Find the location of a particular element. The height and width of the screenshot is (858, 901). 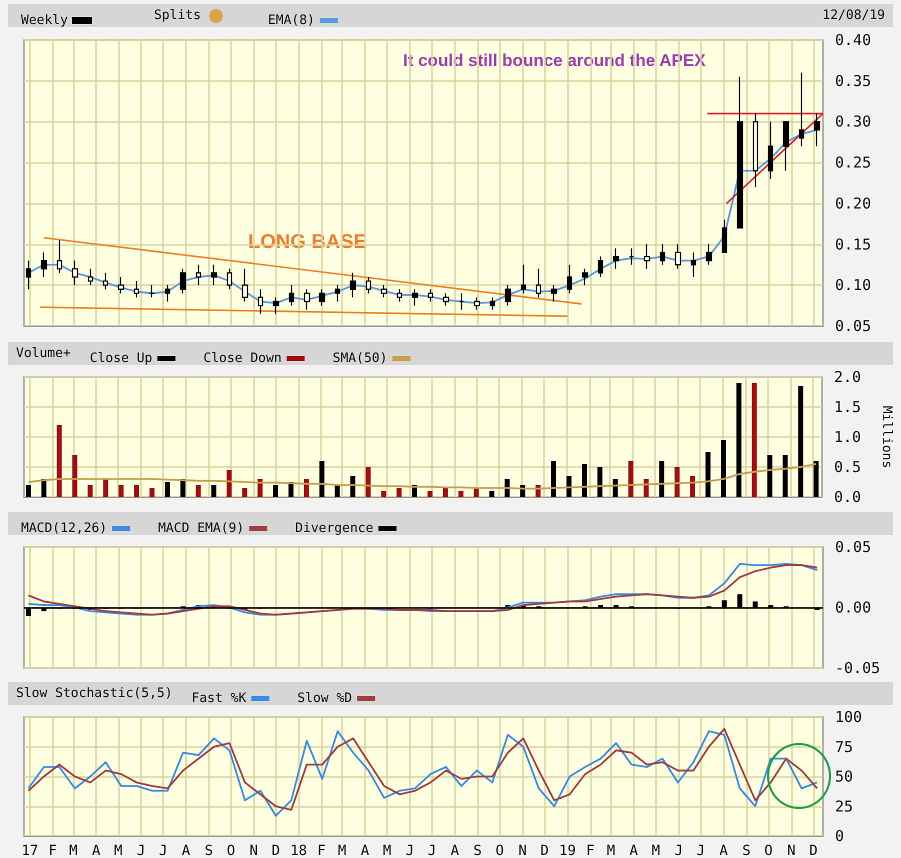

y-tick-label: 25 is located at coordinates (844, 806).